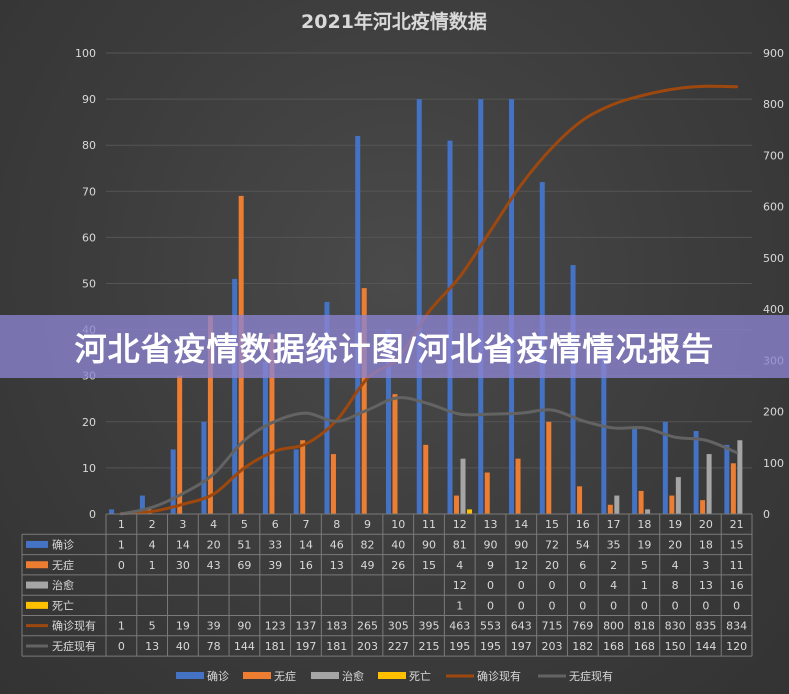  I want to click on cell-value: 197, so click(521, 646).